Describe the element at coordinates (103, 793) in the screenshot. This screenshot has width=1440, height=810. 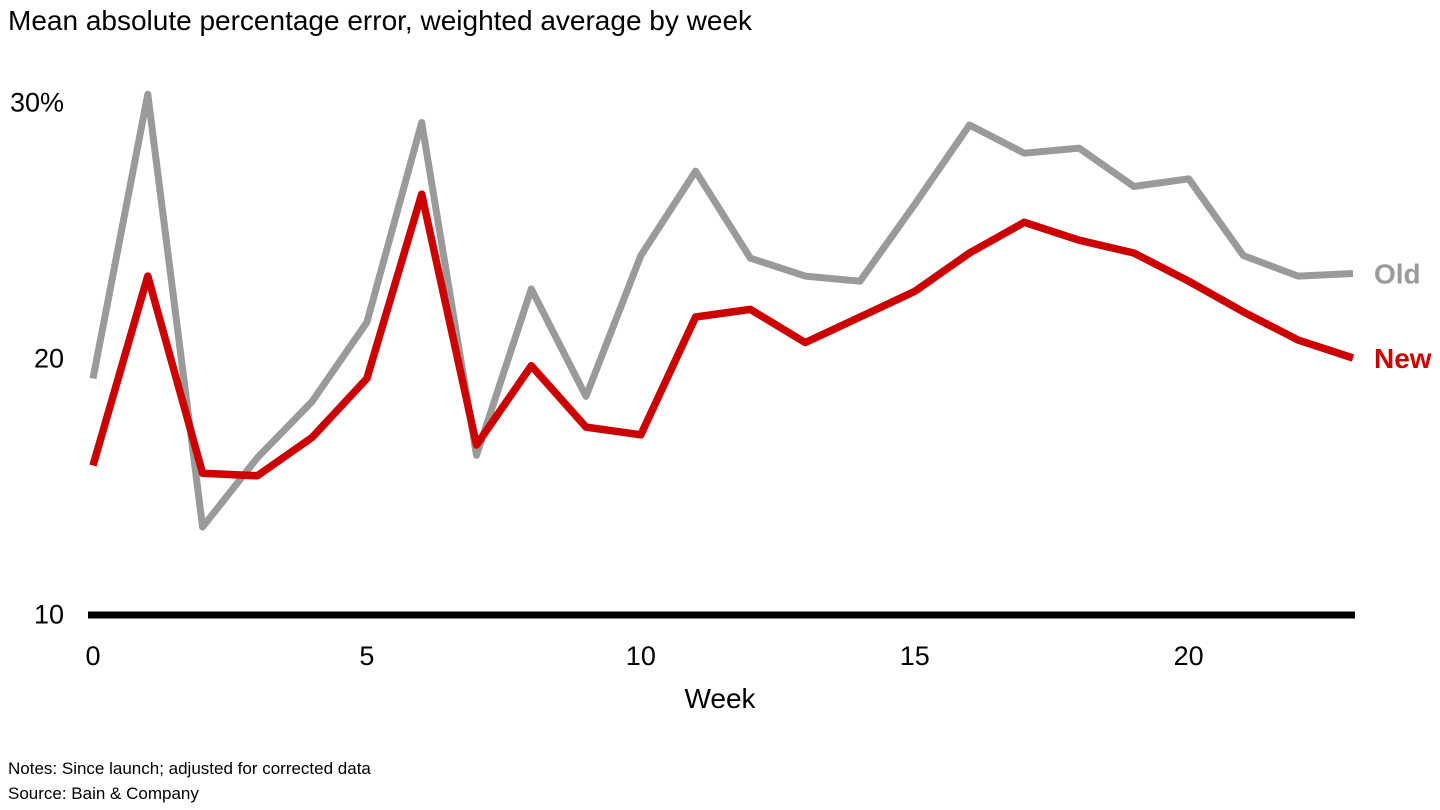
I see `source-line: Source: Bain & Company` at that location.